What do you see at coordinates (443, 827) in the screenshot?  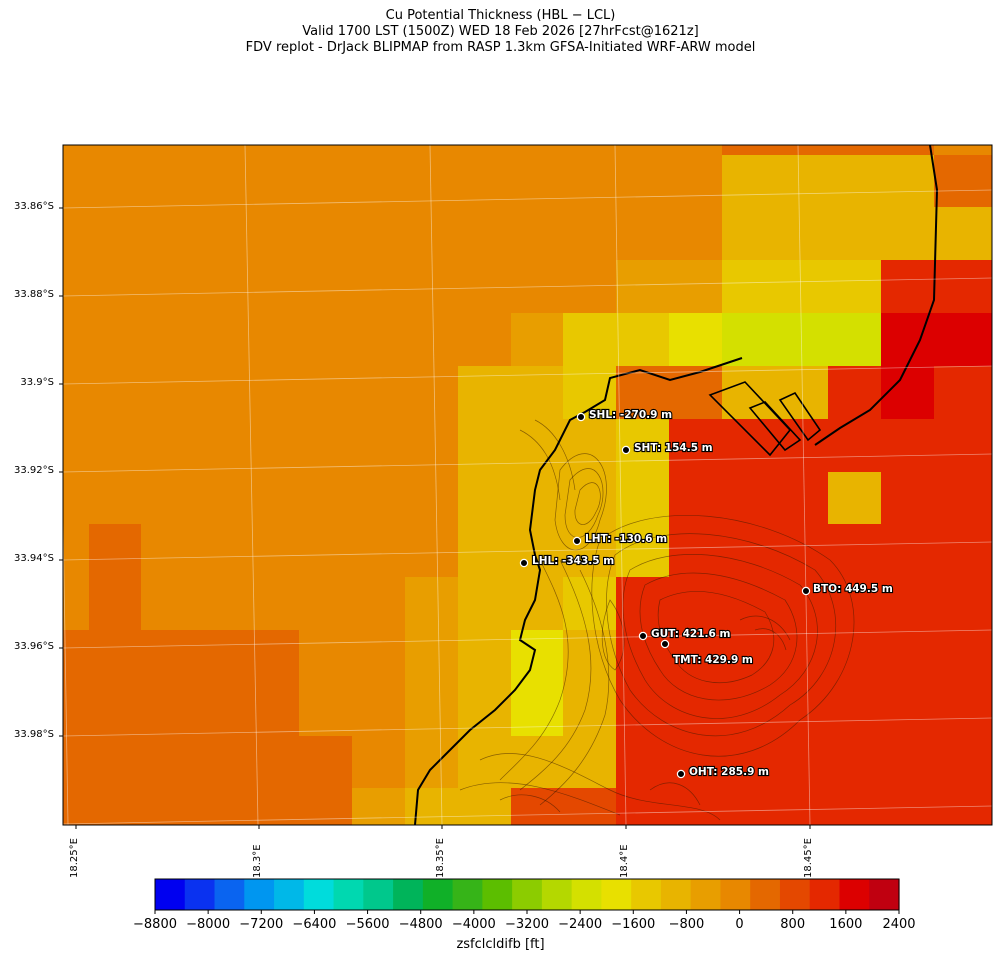 I see `lon-ticks` at bounding box center [443, 827].